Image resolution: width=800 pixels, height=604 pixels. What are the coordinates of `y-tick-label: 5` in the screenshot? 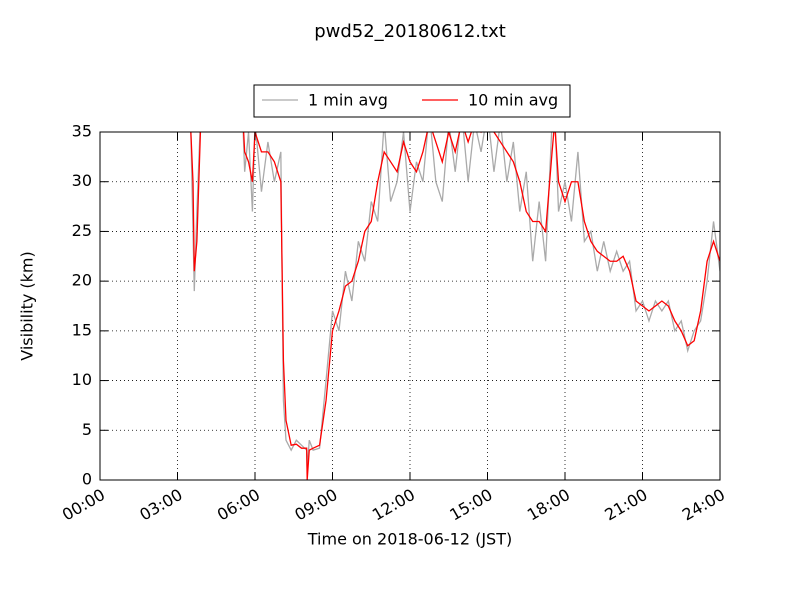 It's located at (87, 429).